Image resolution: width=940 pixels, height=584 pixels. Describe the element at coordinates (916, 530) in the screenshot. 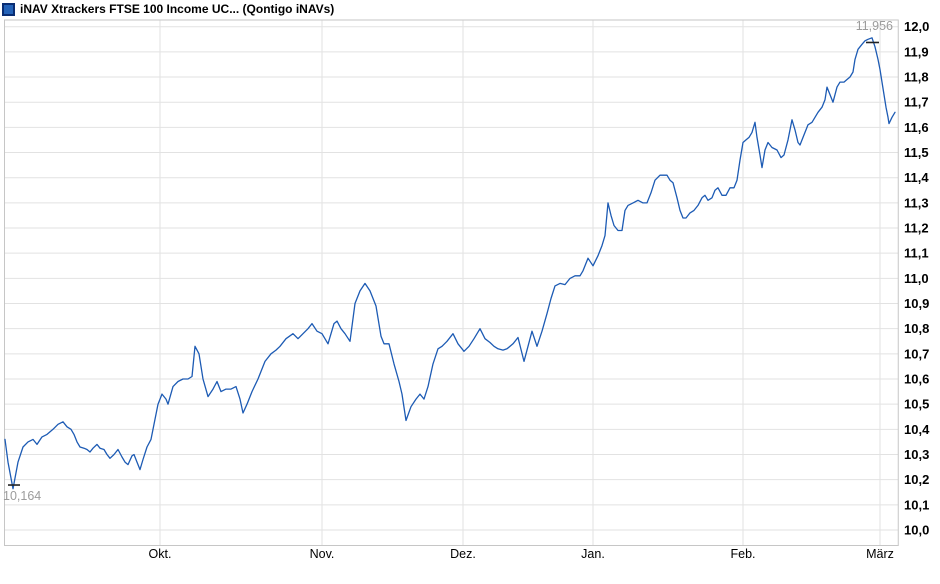

I see `y-axis-label: 10,0` at that location.